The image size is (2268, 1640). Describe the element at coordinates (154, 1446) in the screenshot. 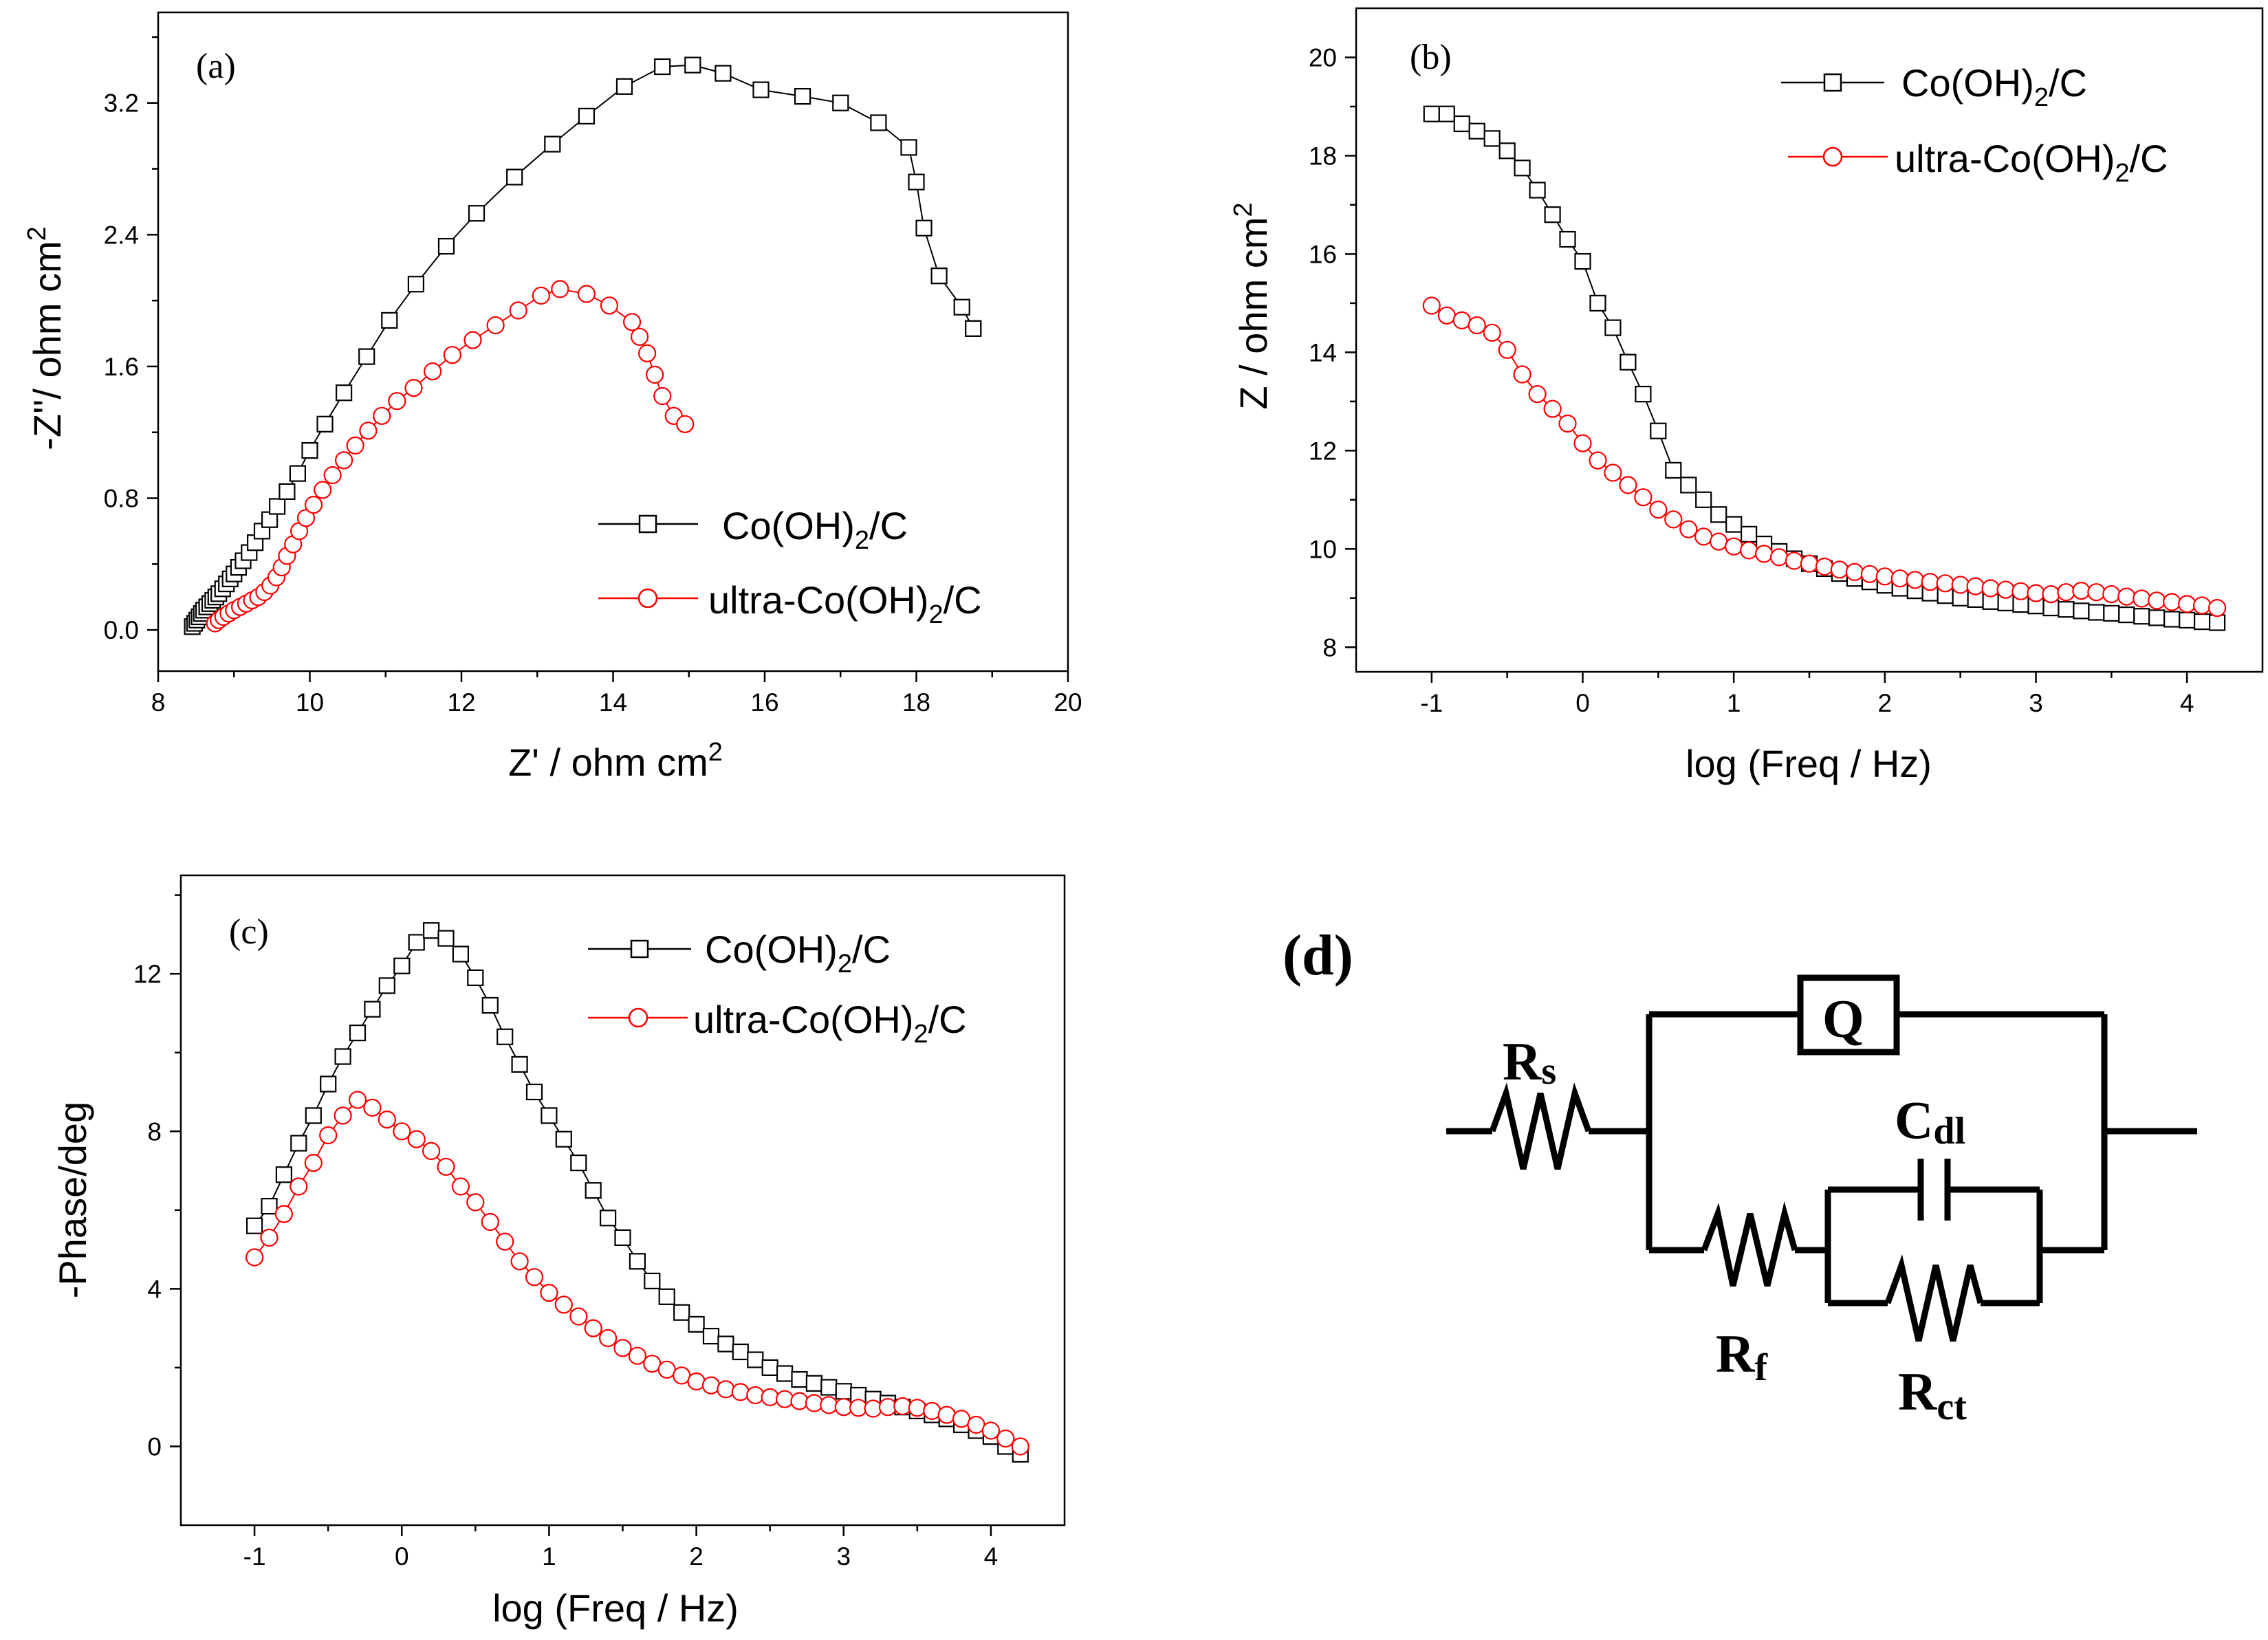

I see `y-tick-label-c: 0` at that location.